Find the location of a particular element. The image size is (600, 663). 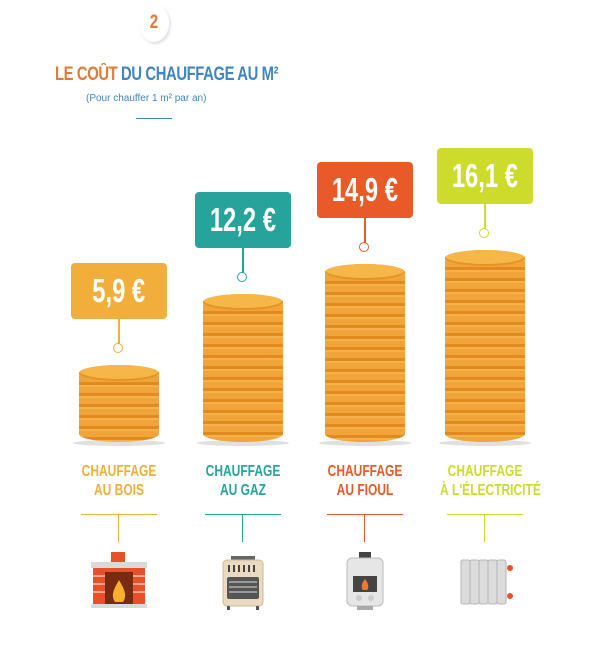

value-text: 5,9 € is located at coordinates (119, 290).